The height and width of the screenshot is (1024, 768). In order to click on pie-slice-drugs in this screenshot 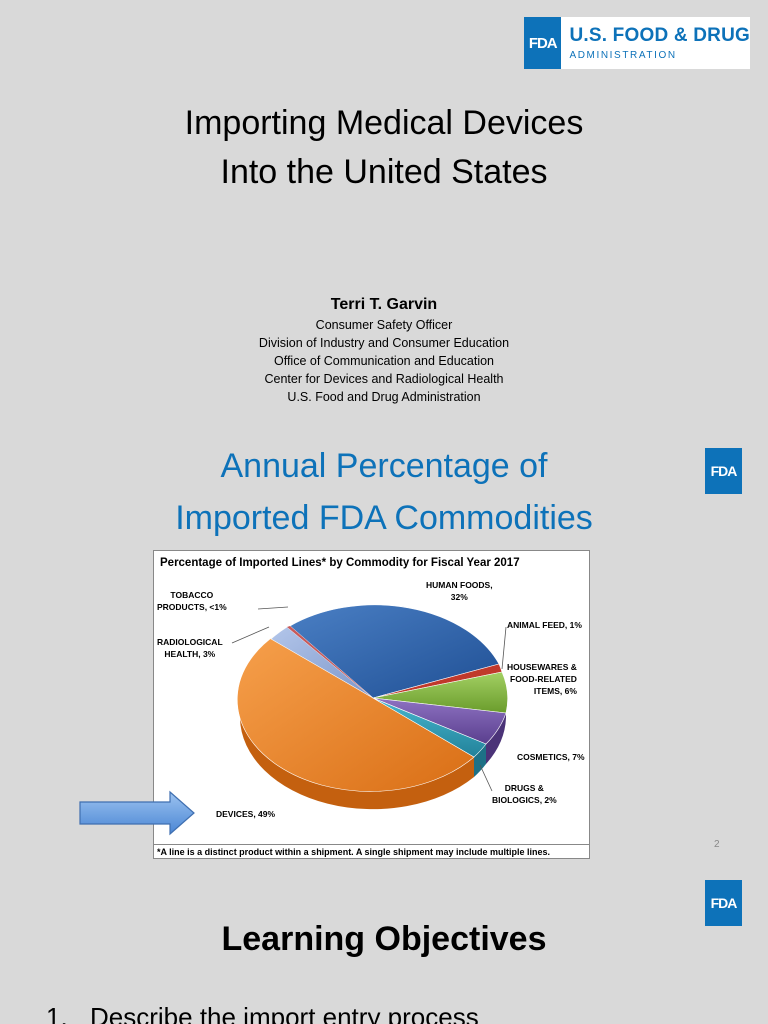, I will do `click(429, 727)`.